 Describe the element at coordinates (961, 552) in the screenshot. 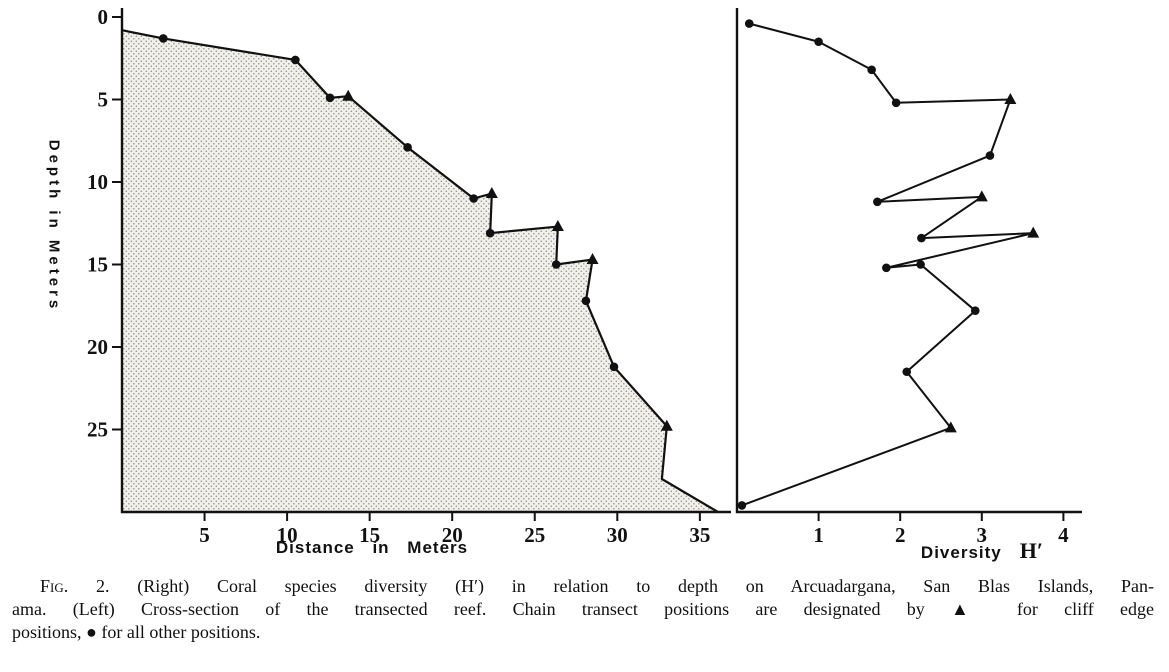

I see `diversity-label: Diversity` at that location.